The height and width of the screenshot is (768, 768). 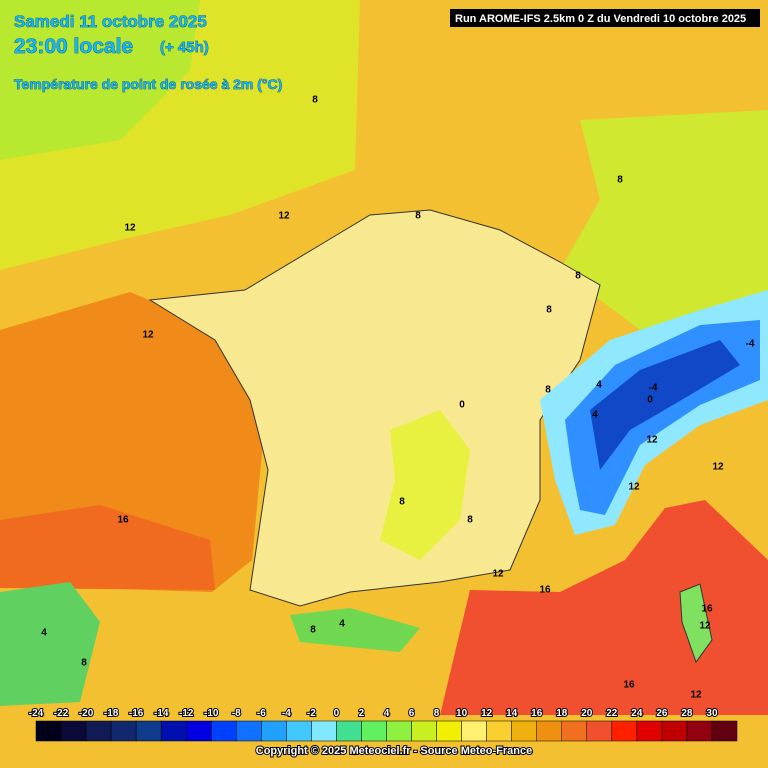 I want to click on legend-tick-label: 18, so click(x=562, y=713).